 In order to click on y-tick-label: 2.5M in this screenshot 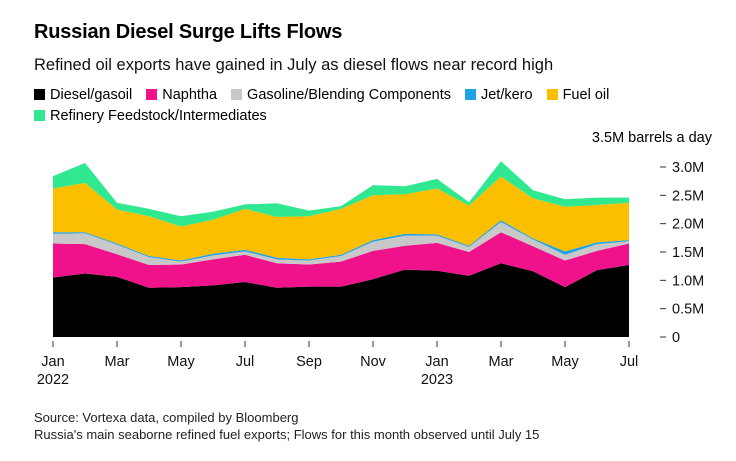, I will do `click(688, 196)`.